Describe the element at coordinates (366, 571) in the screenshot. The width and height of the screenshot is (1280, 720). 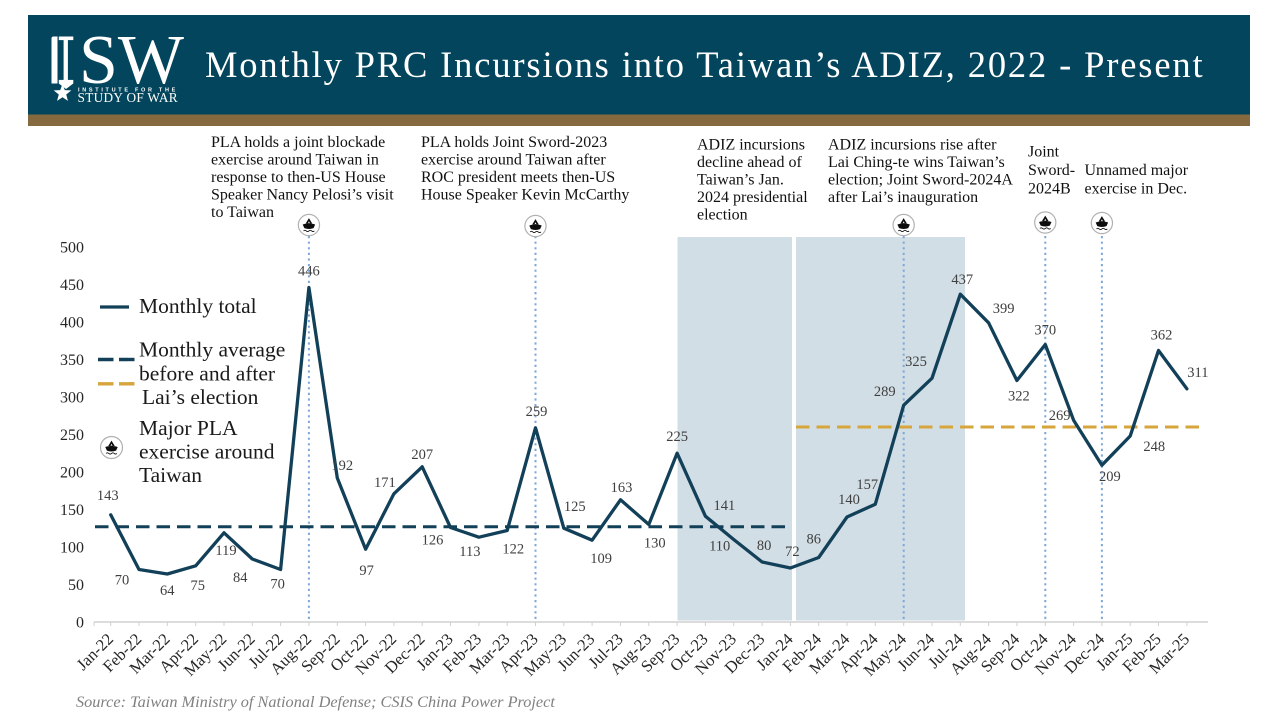
I see `svg-text: 97` at that location.